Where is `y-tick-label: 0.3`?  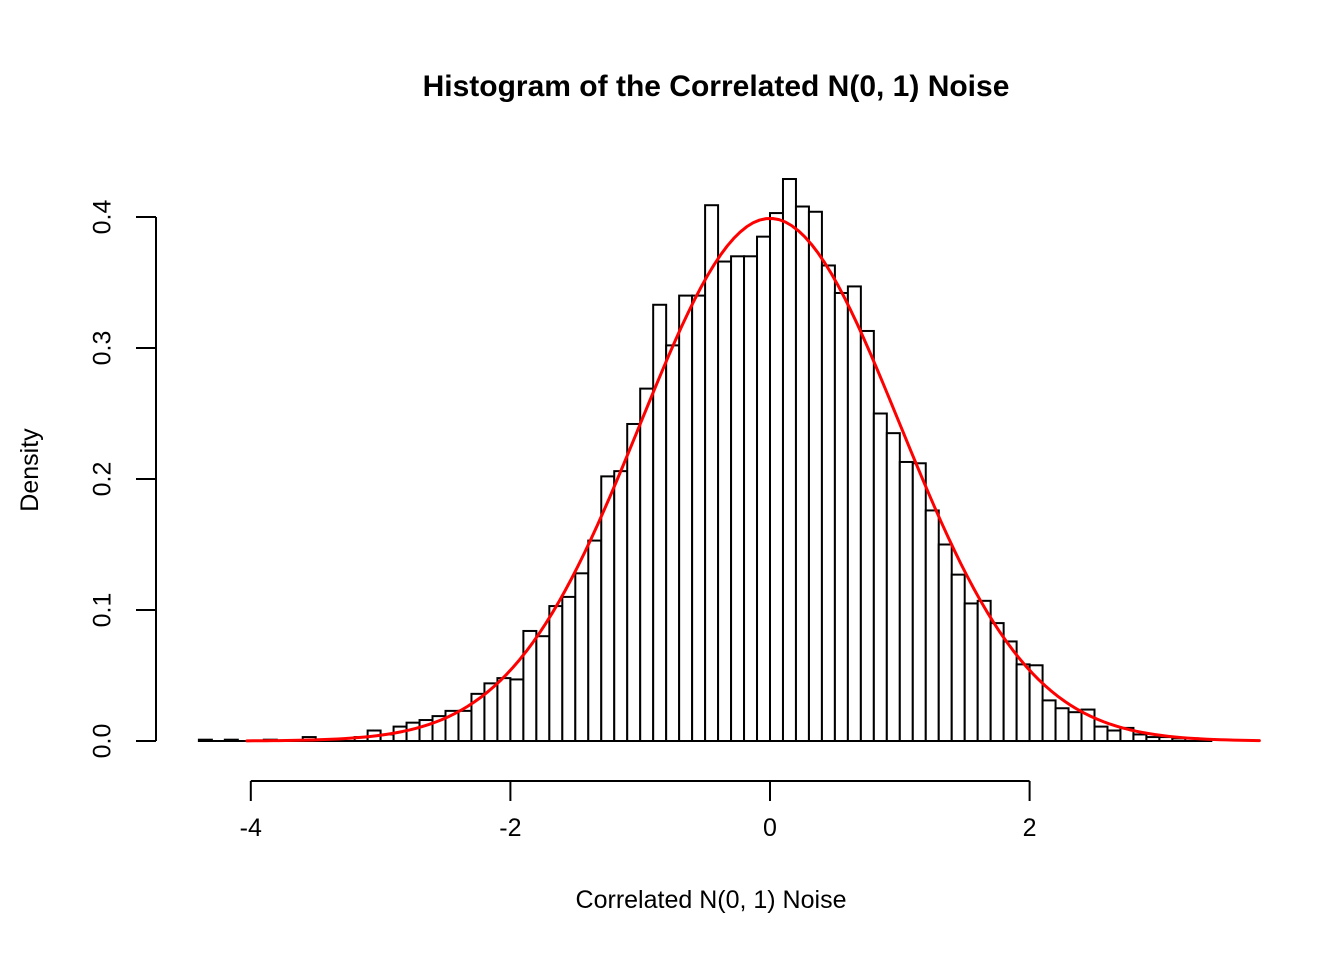 y-tick-label: 0.3 is located at coordinates (103, 348).